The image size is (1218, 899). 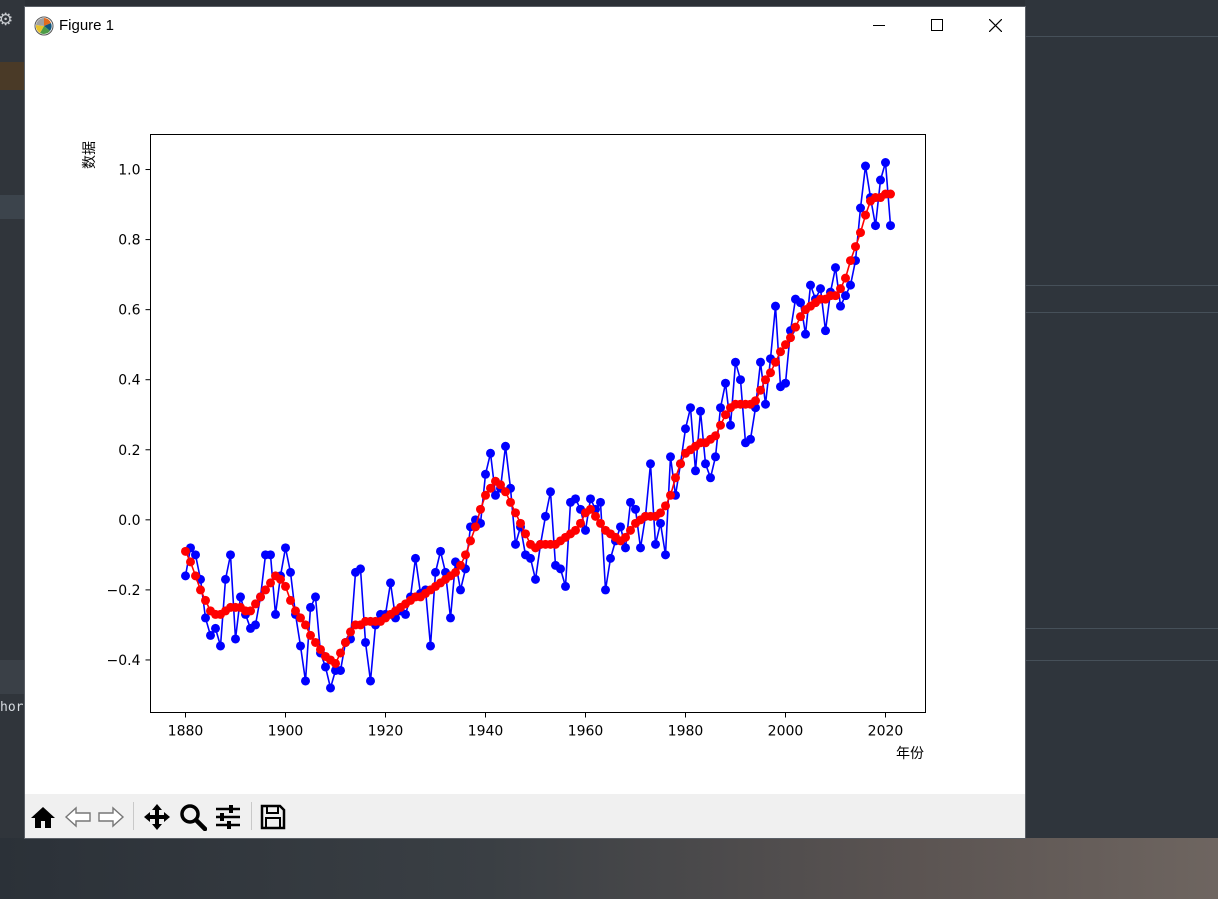 What do you see at coordinates (7, 20) in the screenshot?
I see `gear-icon: ⚙` at bounding box center [7, 20].